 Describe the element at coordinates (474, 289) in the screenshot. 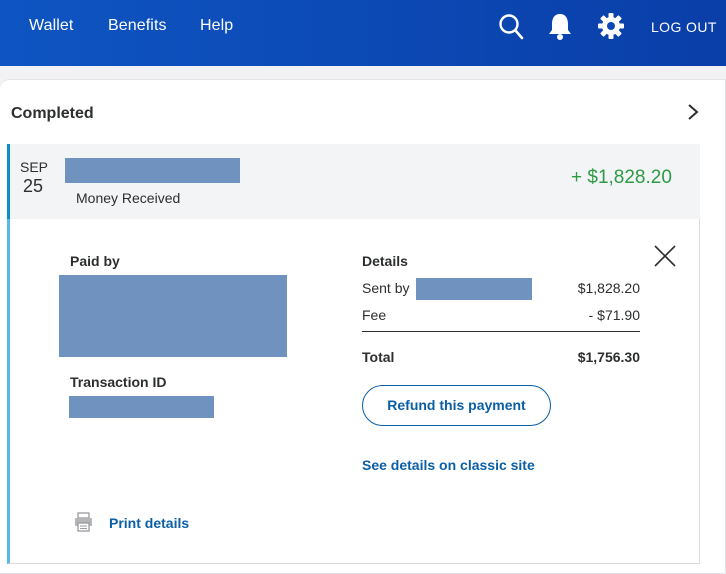

I see `redacted-sent-by` at that location.